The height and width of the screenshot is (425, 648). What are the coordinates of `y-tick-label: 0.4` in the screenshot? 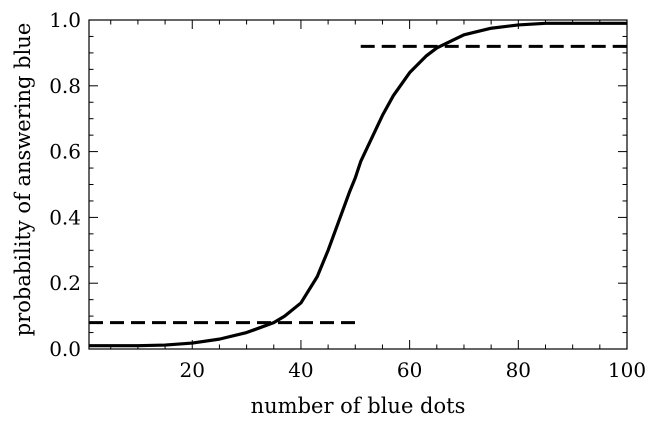 It's located at (65, 217).